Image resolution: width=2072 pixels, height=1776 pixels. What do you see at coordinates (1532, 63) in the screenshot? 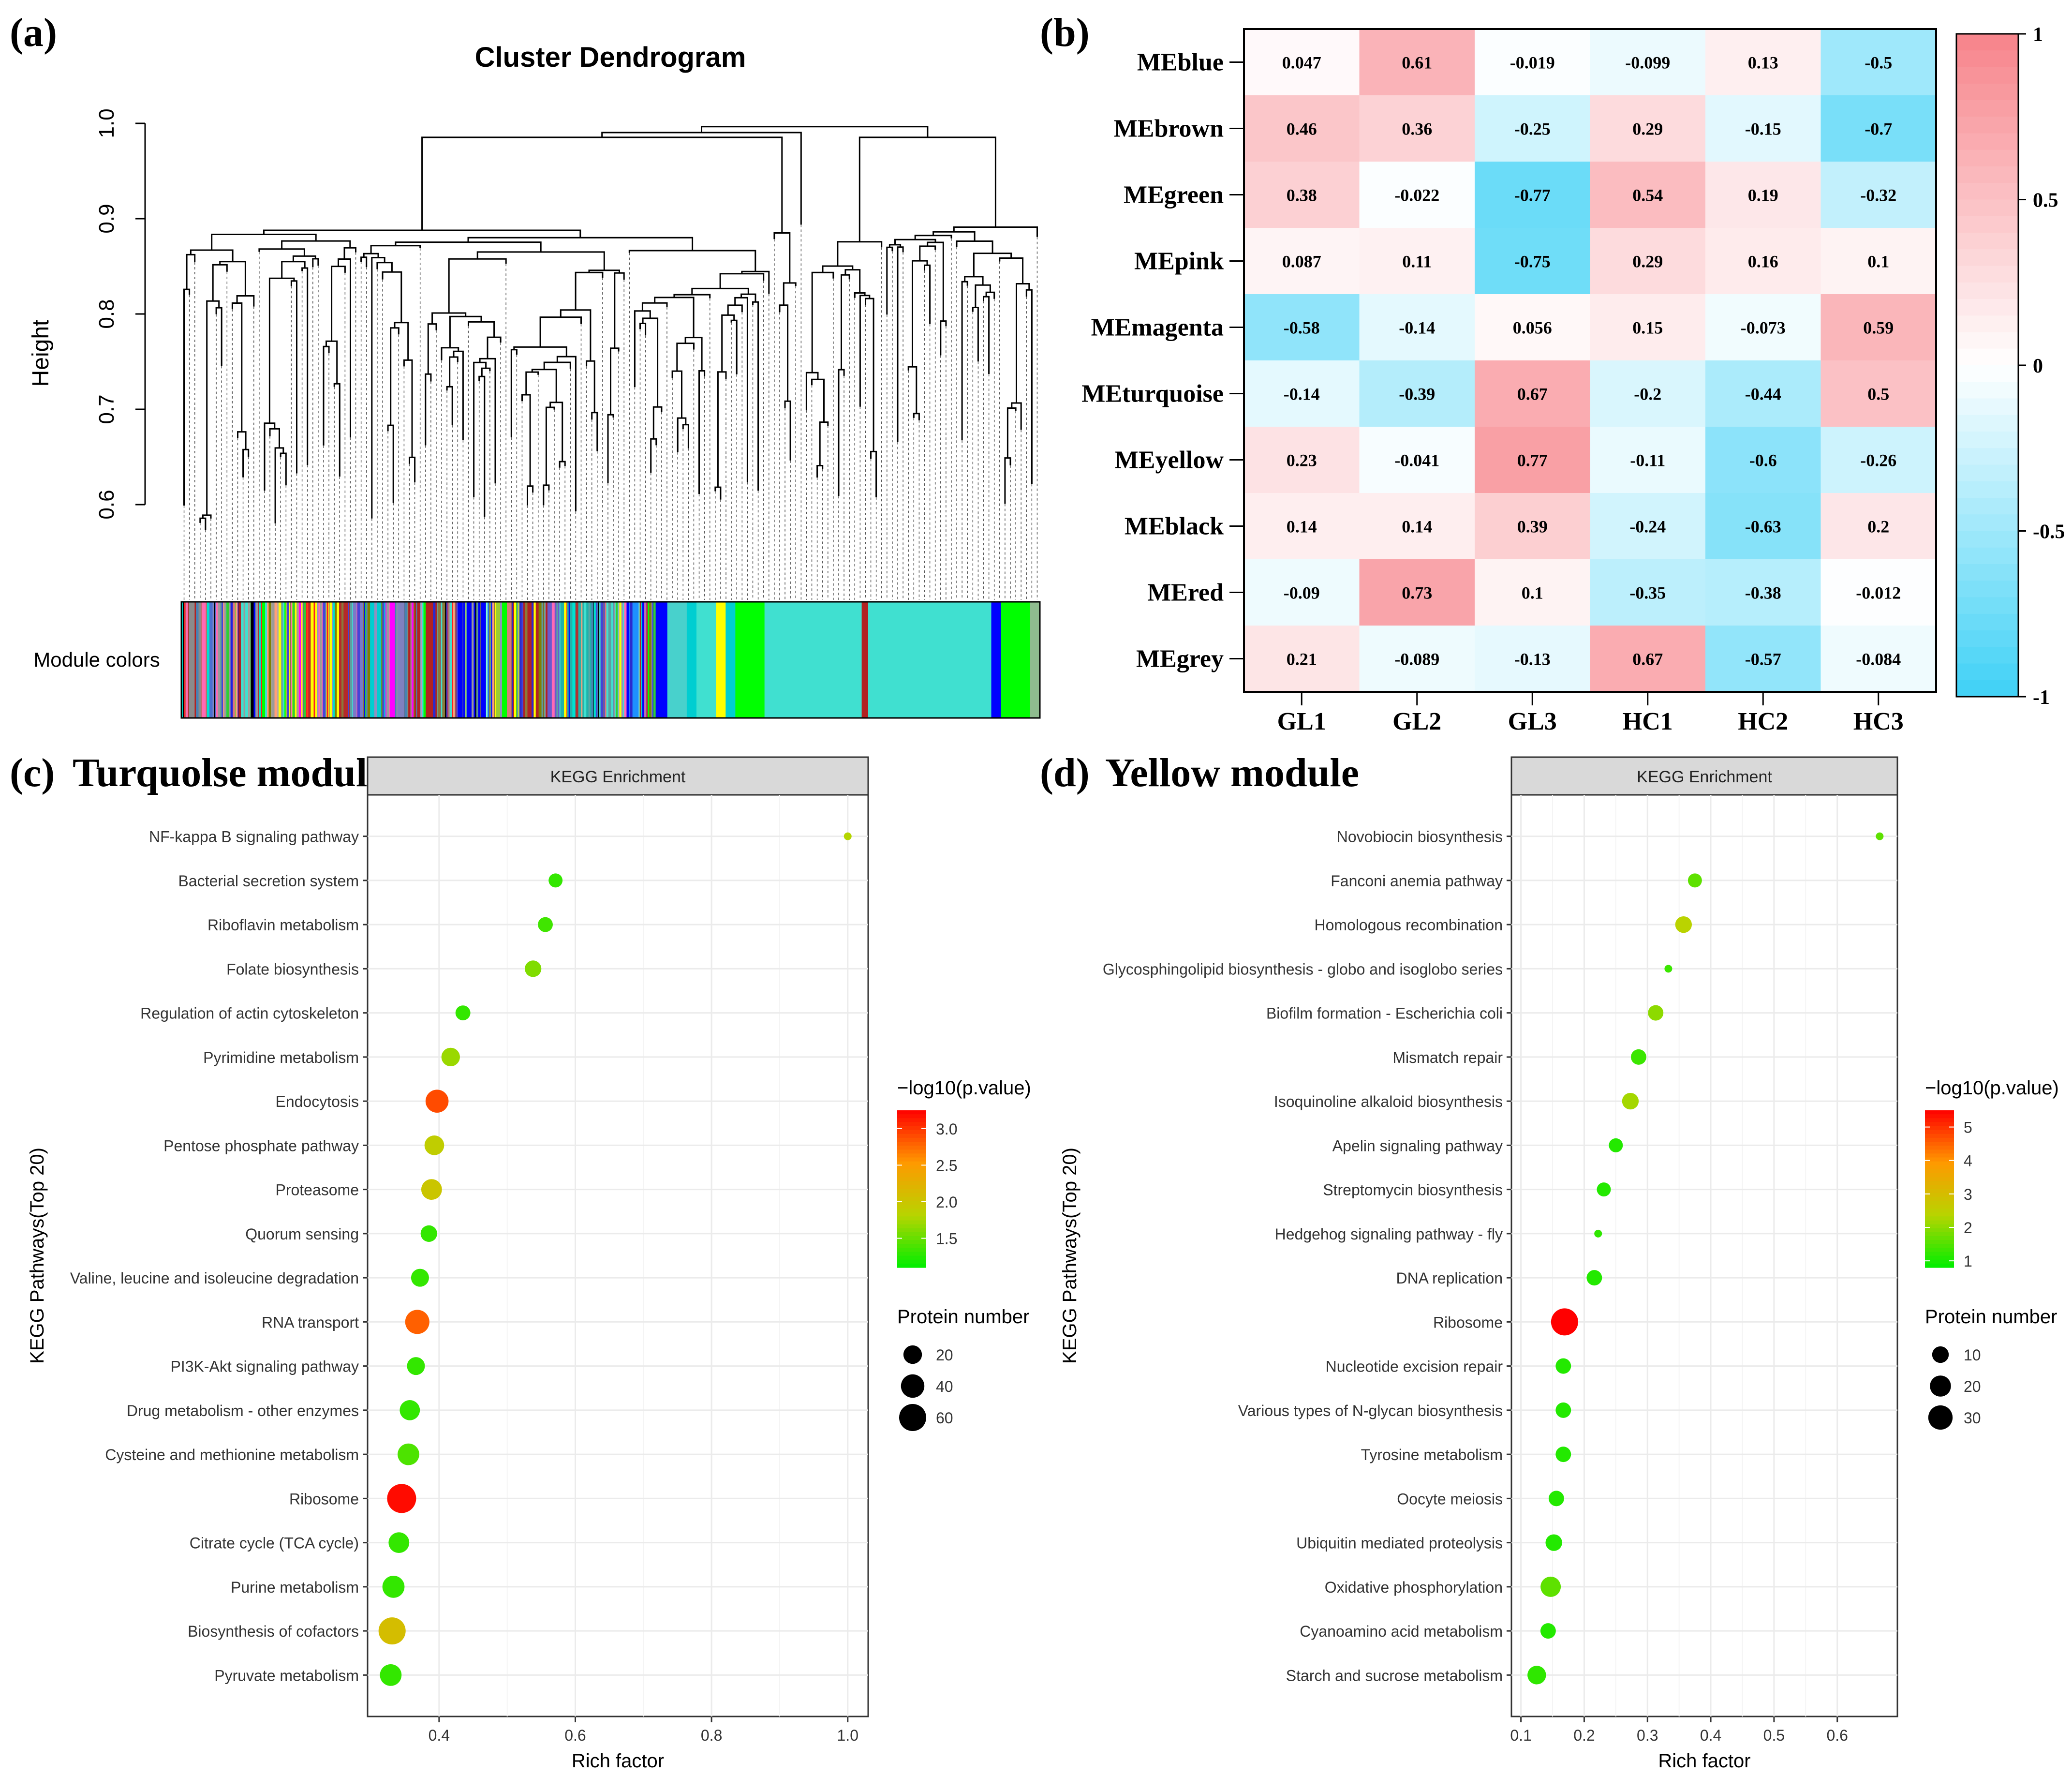
I see `heatmap-cell-label: -0.019` at bounding box center [1532, 63].